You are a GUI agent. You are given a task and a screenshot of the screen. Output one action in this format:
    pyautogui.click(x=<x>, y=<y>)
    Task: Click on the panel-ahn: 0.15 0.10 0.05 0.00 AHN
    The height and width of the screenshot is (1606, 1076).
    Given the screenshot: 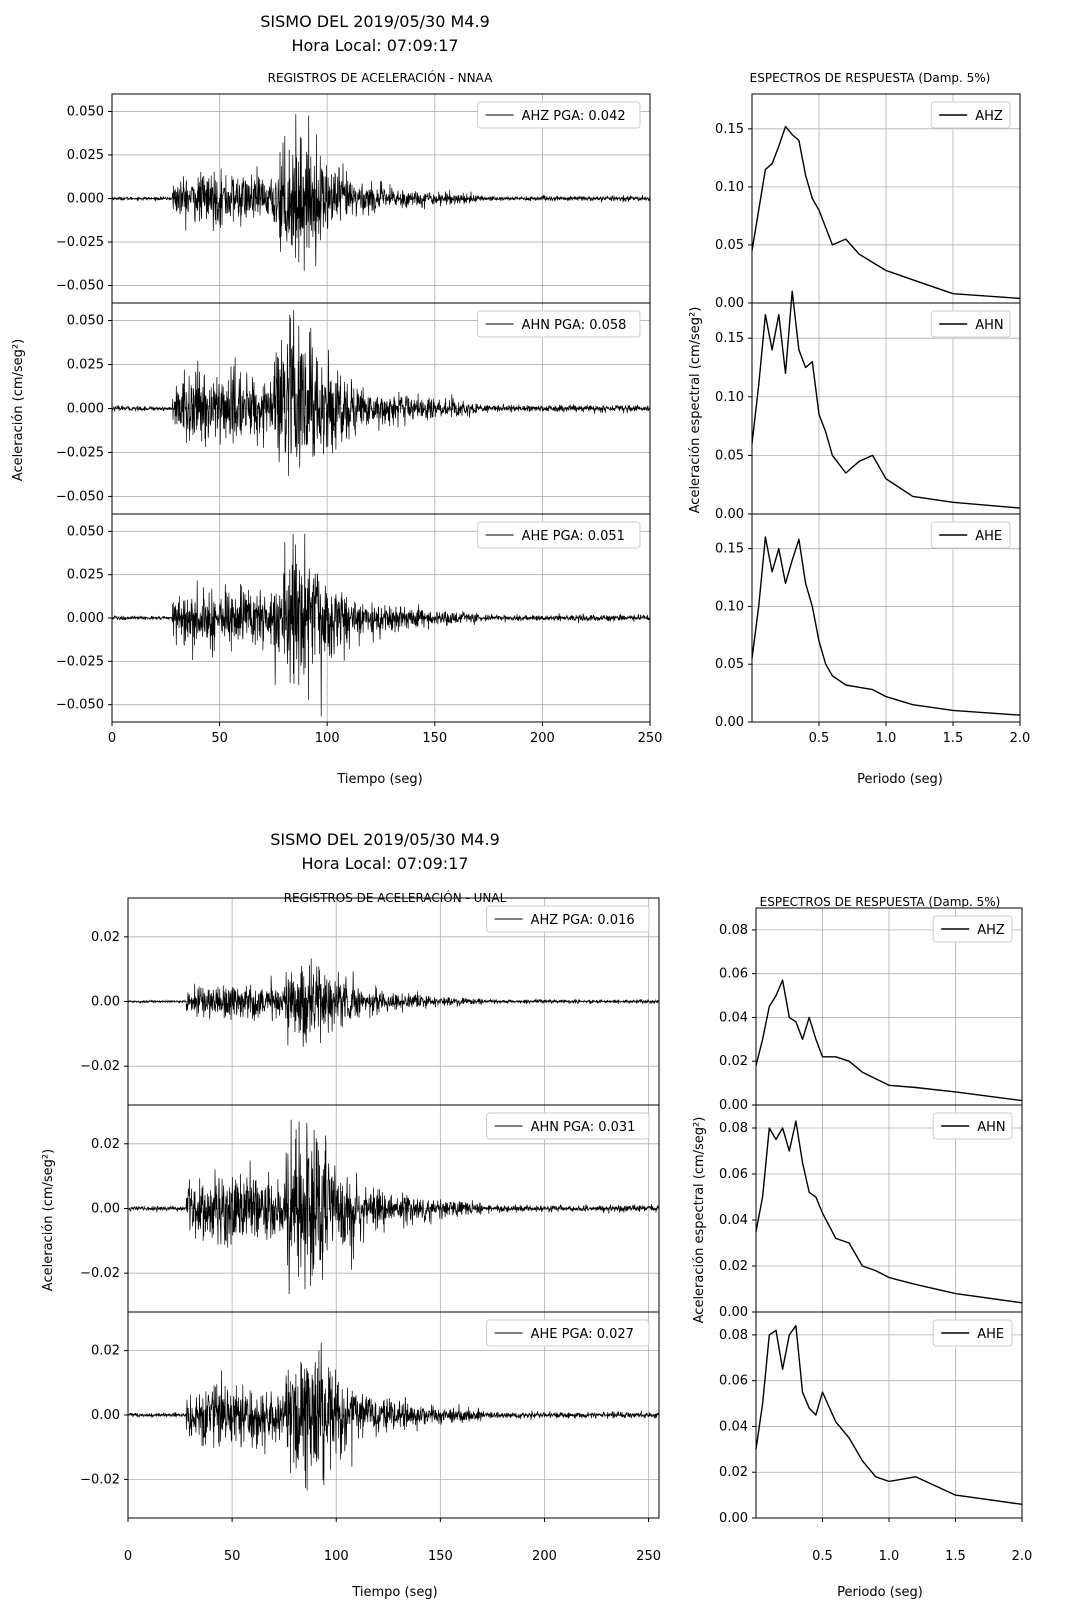 What is the action you would take?
    pyautogui.click(x=868, y=406)
    